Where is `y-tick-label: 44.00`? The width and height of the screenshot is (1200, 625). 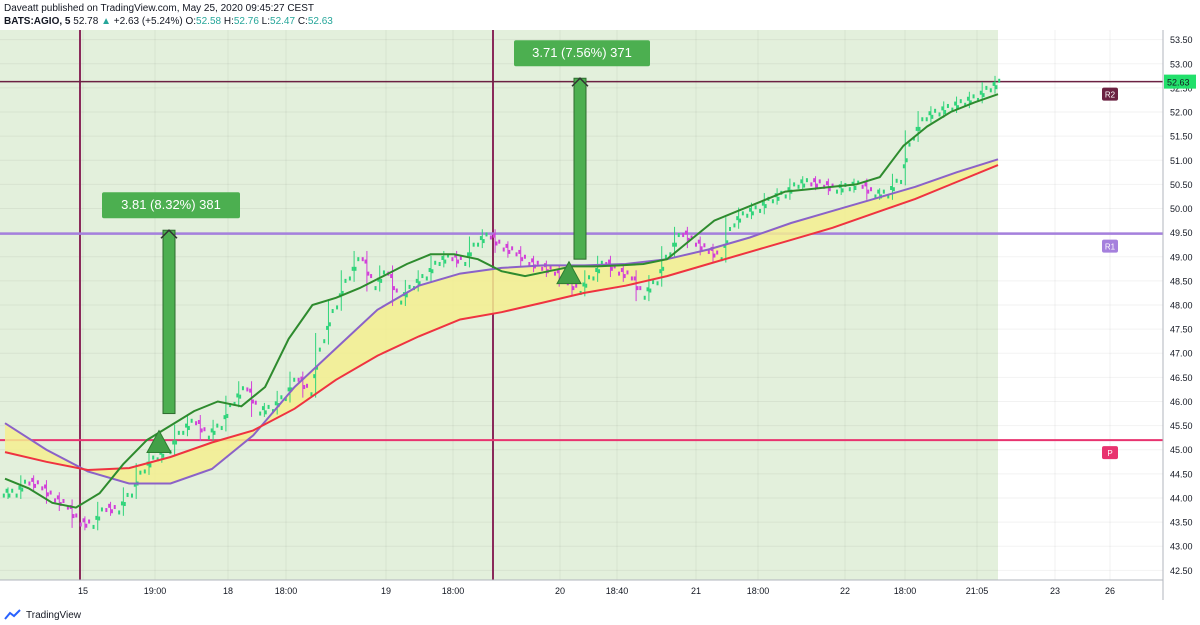 y-tick-label: 44.00 is located at coordinates (1181, 498).